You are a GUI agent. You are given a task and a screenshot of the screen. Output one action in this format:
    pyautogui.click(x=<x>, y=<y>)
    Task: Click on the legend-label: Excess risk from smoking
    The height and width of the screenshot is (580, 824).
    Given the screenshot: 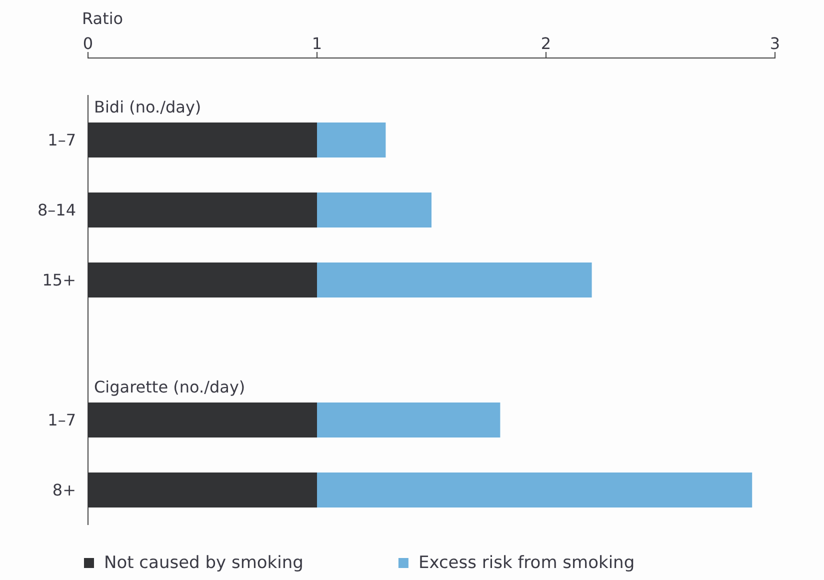 What is the action you would take?
    pyautogui.click(x=526, y=563)
    